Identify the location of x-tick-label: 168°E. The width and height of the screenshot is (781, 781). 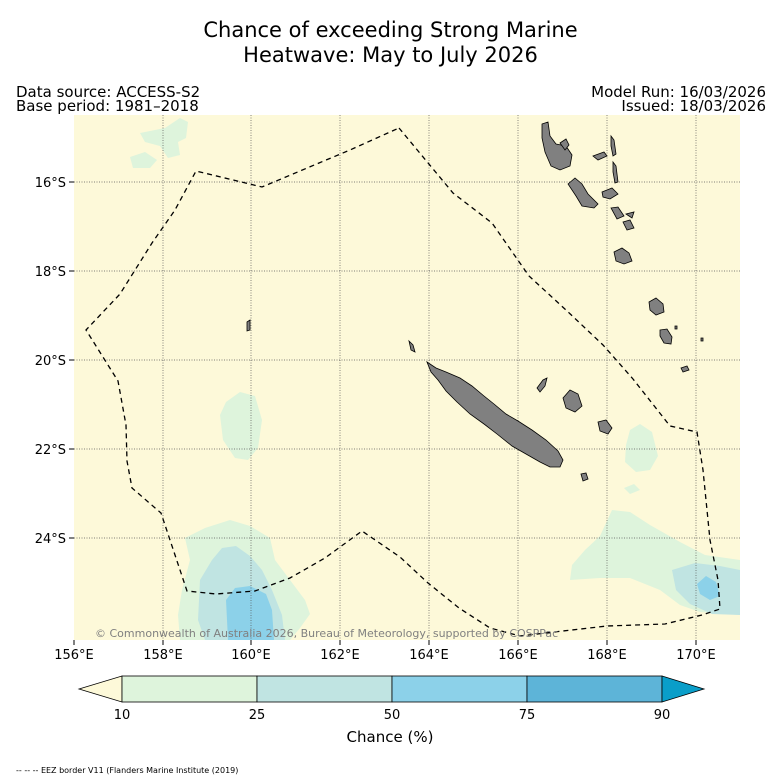
(607, 655).